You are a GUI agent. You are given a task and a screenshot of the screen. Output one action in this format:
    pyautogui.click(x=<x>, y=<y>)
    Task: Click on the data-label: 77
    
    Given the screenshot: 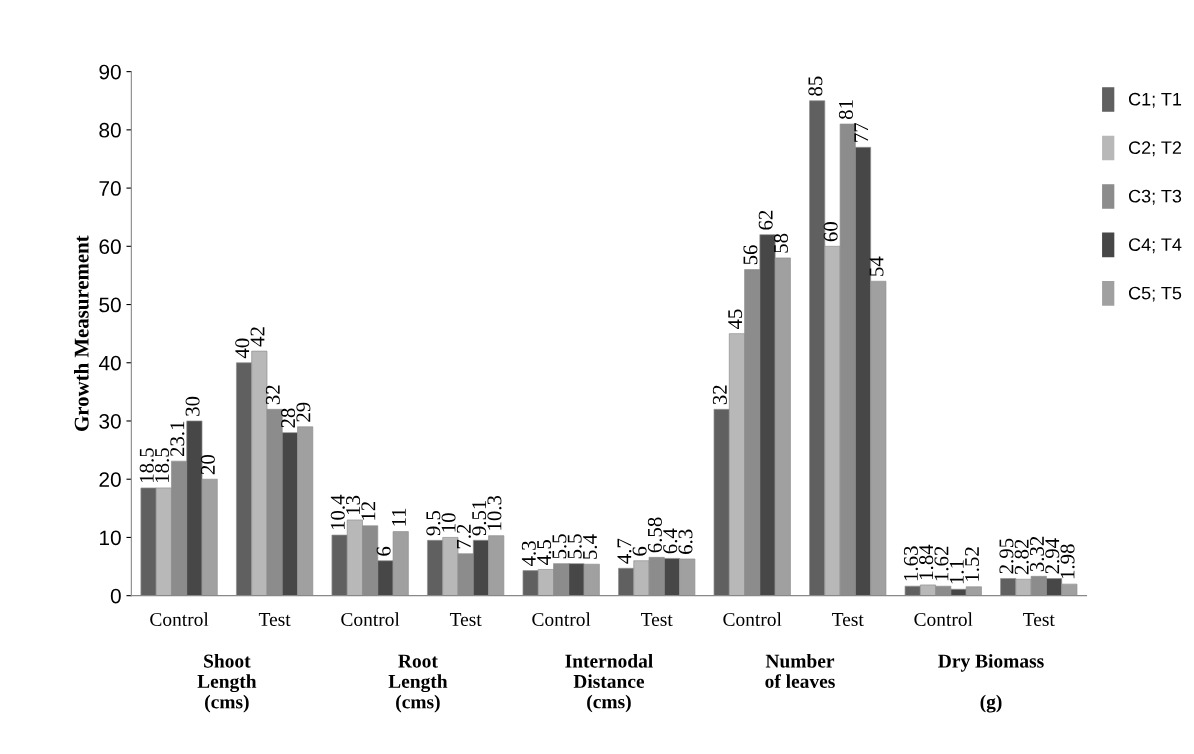 What is the action you would take?
    pyautogui.click(x=861, y=132)
    